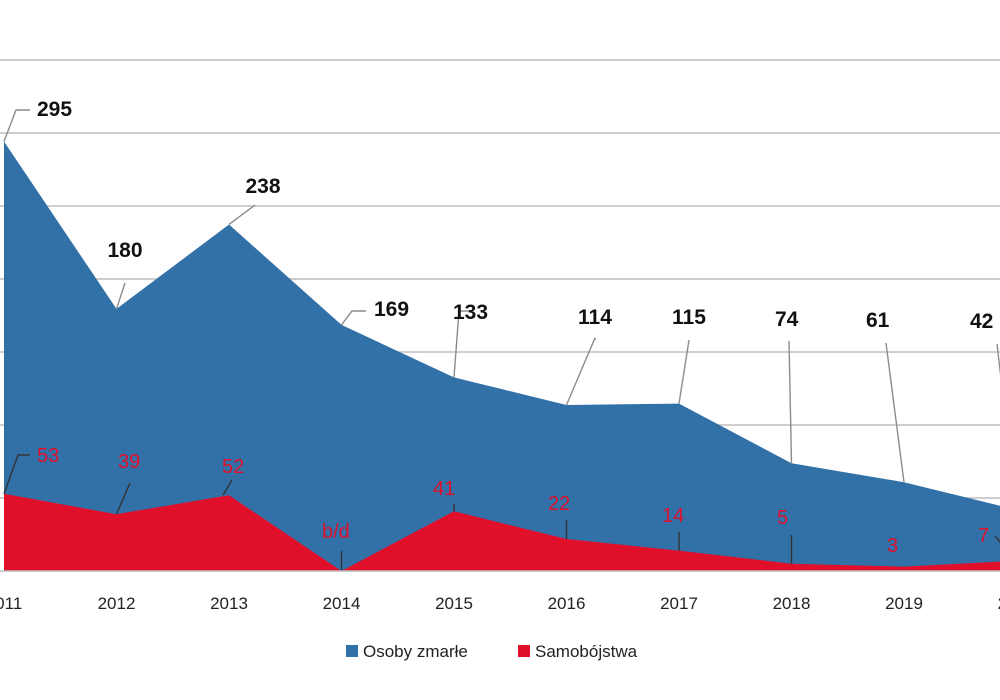  What do you see at coordinates (997, 539) in the screenshot?
I see `leader-line-samobojstwa-2020` at bounding box center [997, 539].